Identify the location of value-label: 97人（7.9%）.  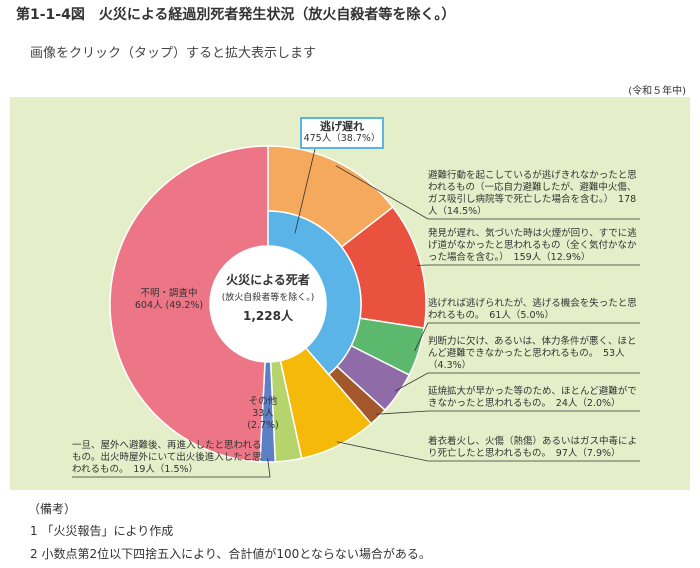
(588, 453).